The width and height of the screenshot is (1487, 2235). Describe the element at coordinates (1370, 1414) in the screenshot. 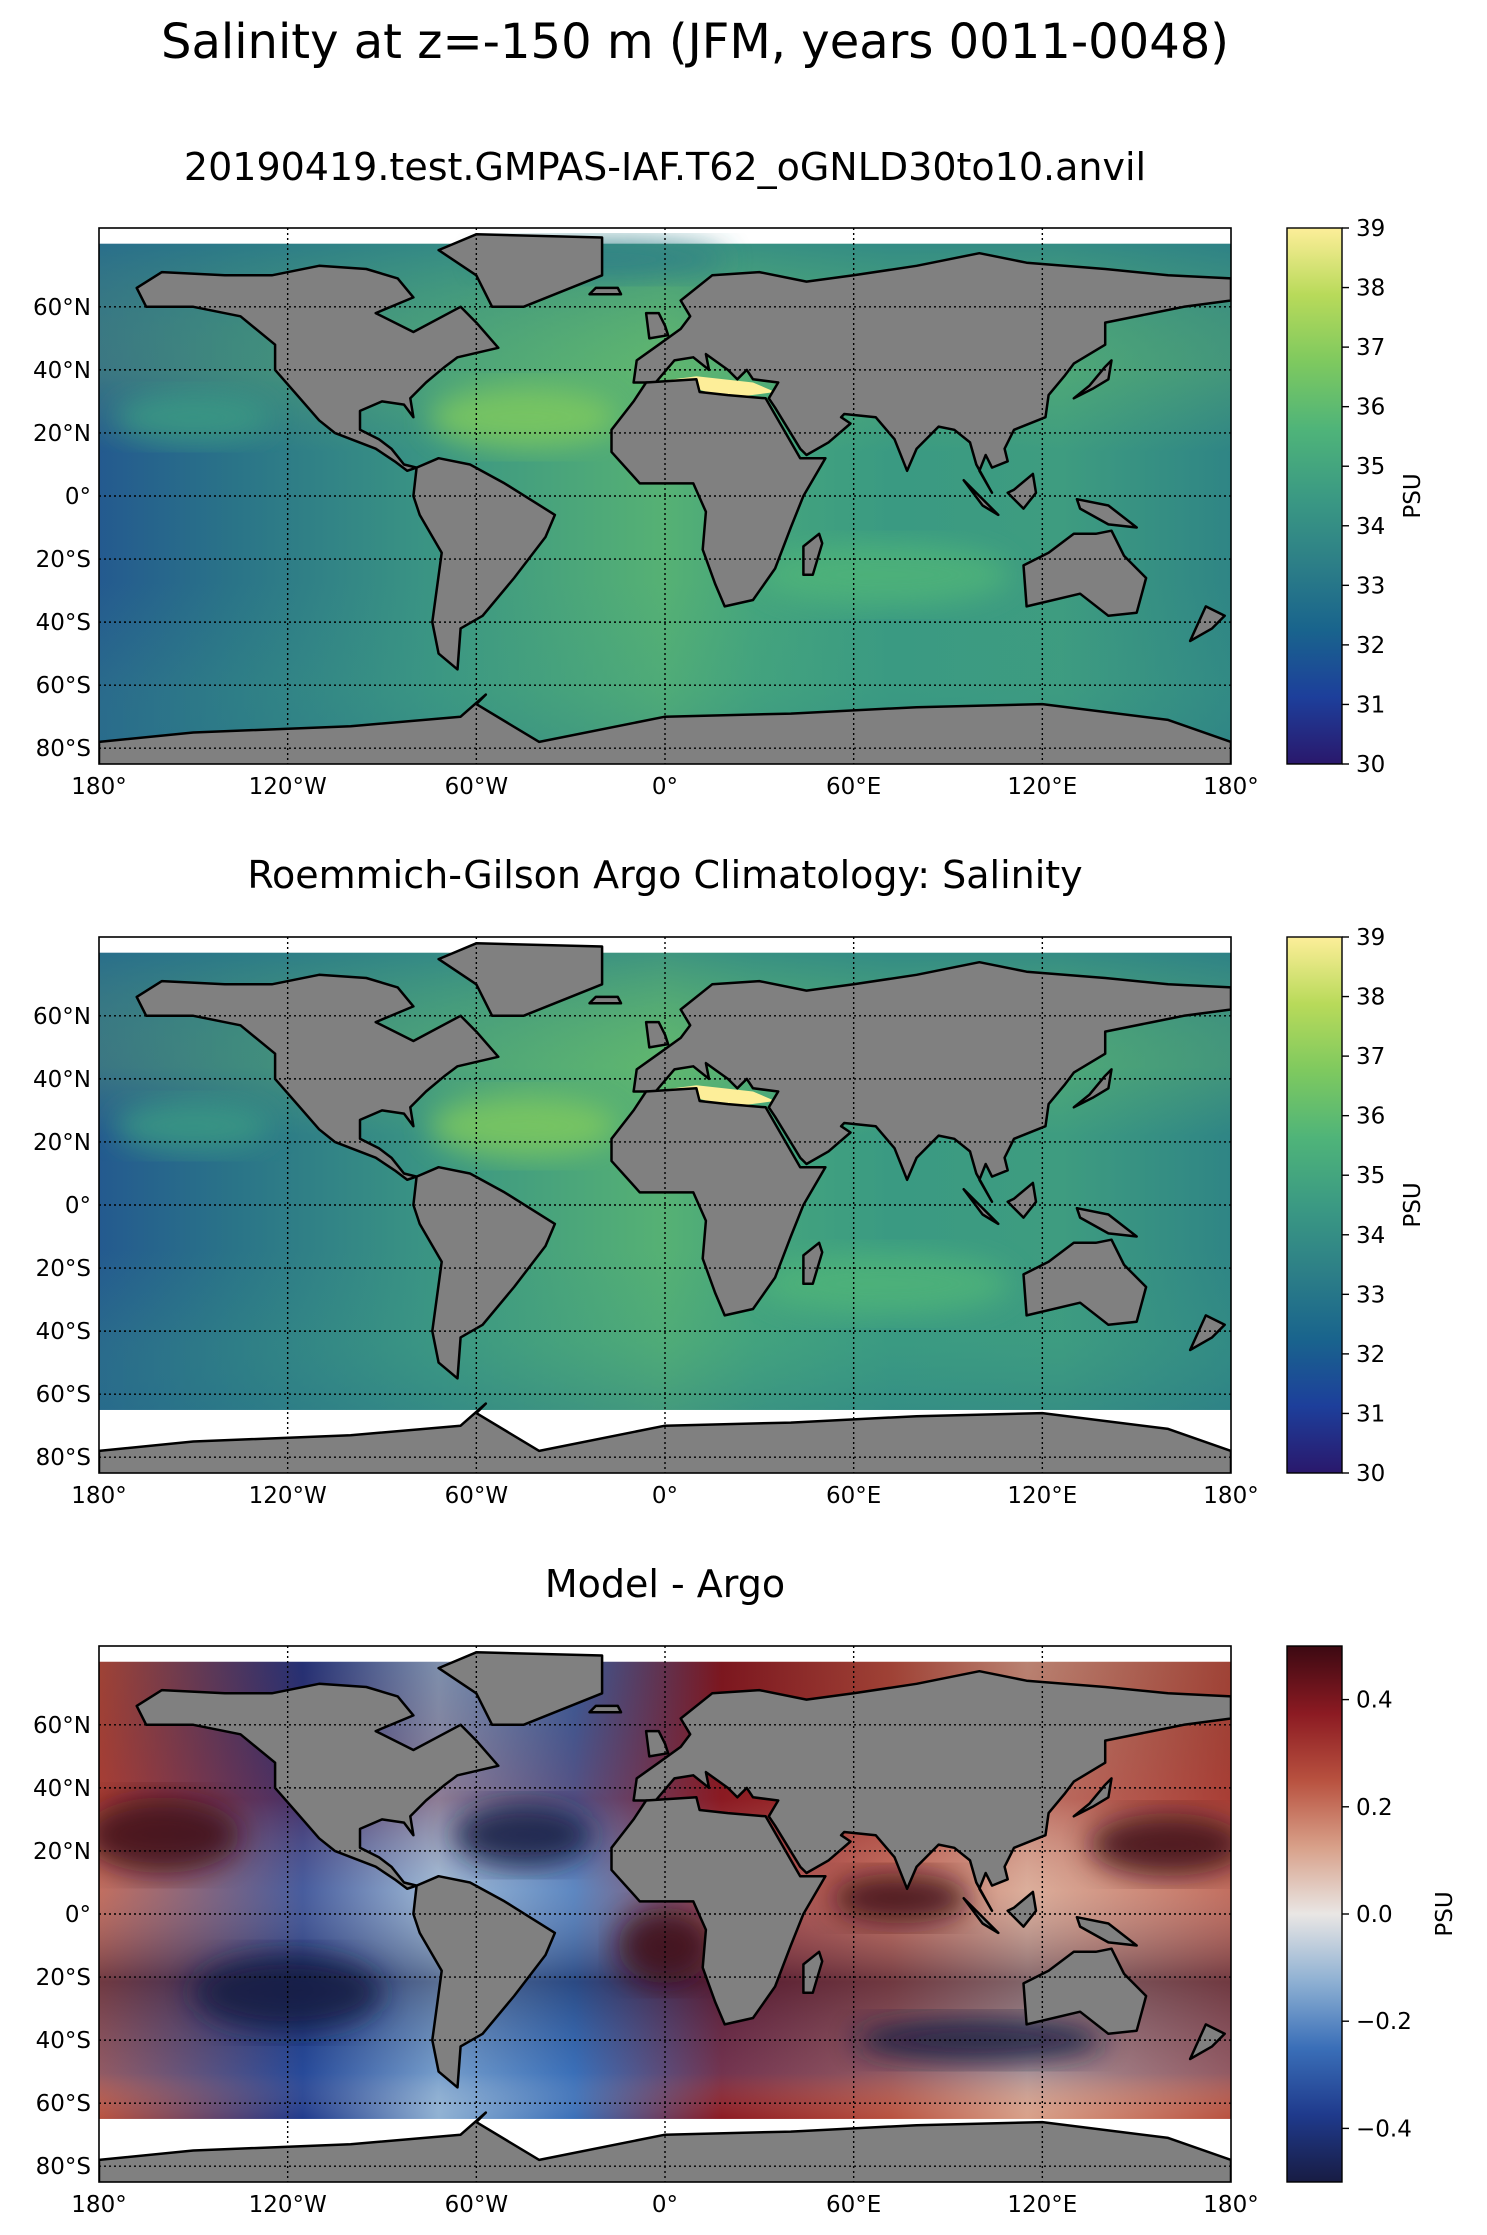

I see `colorbar-tick-label: 31` at that location.